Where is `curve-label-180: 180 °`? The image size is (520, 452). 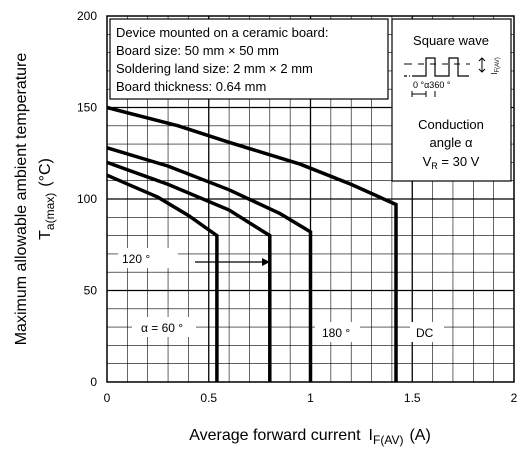
curve-label-180: 180 ° is located at coordinates (336, 333).